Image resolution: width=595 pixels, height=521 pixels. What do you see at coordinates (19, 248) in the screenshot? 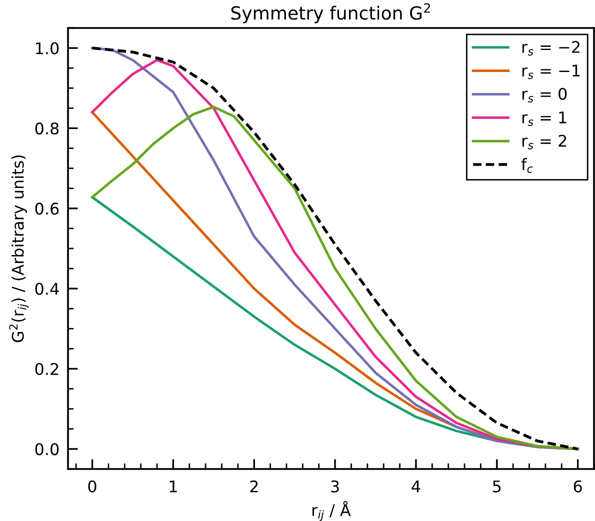
I see `y-axis-title: G$^{2}$(r$_{ij}$) / (Arbitrary units)` at bounding box center [19, 248].